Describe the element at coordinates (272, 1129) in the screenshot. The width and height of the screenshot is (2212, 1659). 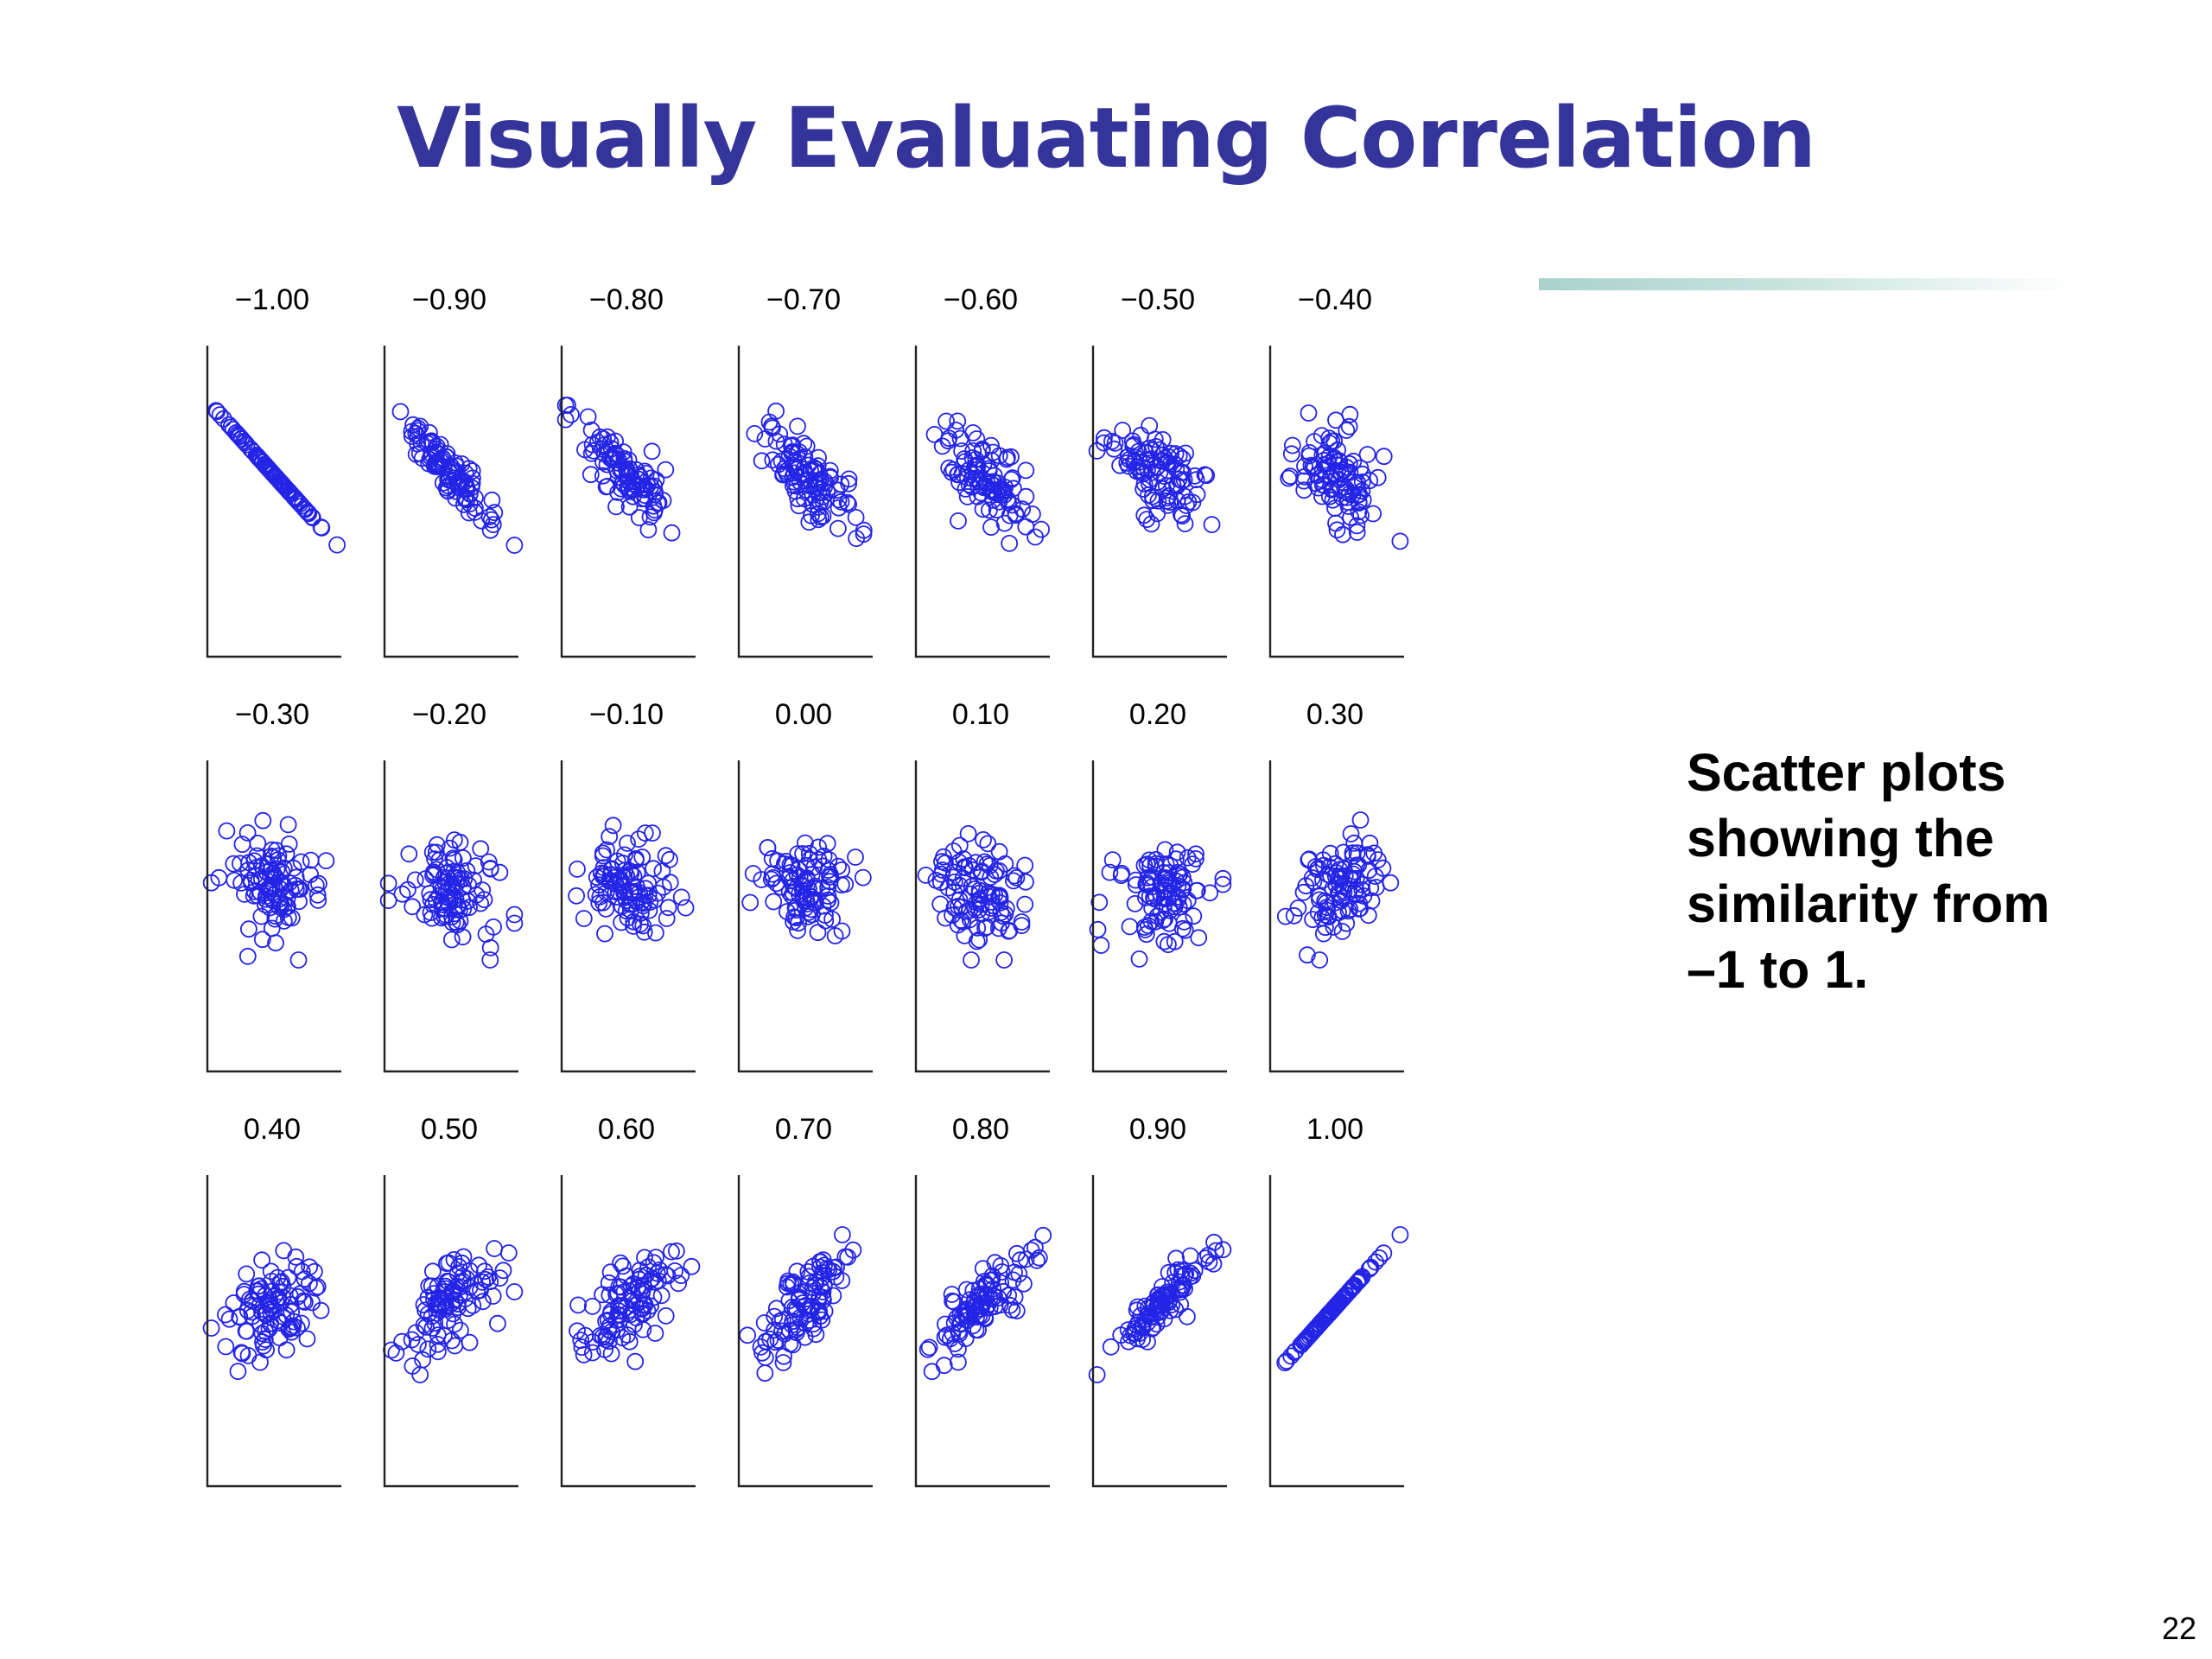
I see `panel-correlation-label: 0.40` at that location.